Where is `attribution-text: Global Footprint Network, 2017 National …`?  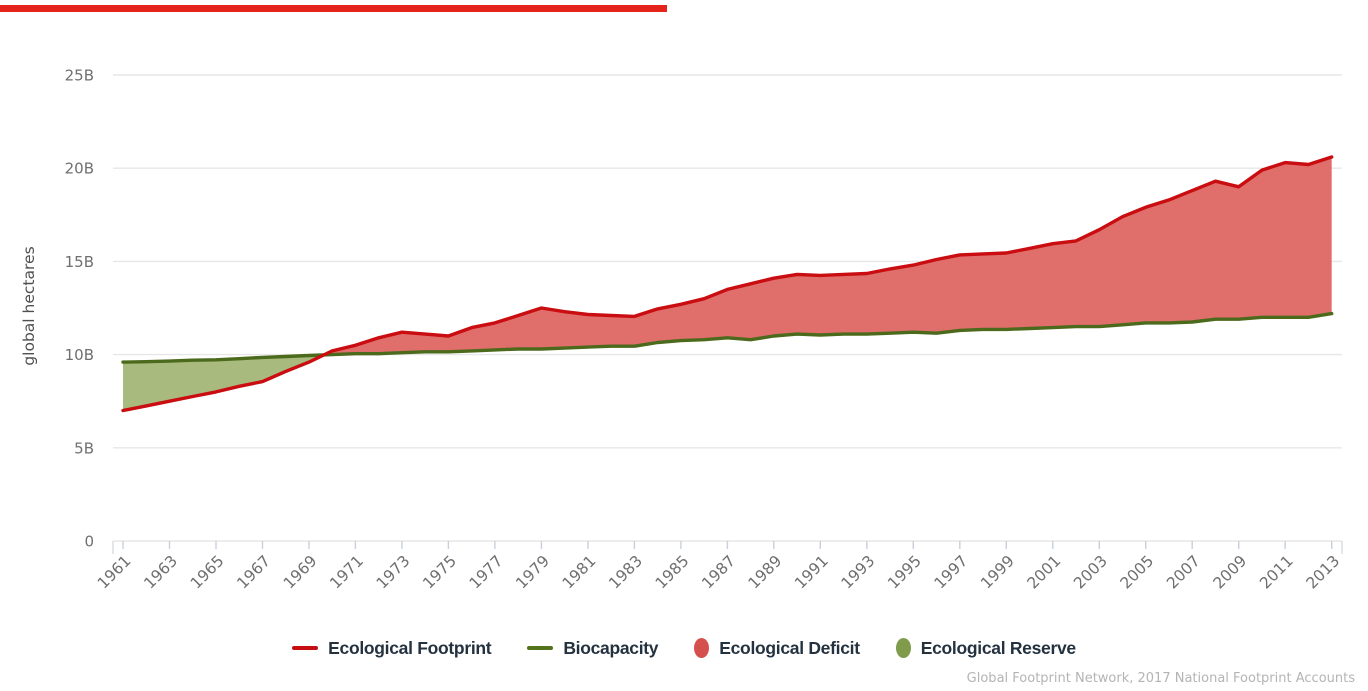 attribution-text: Global Footprint Network, 2017 National … is located at coordinates (1160, 678).